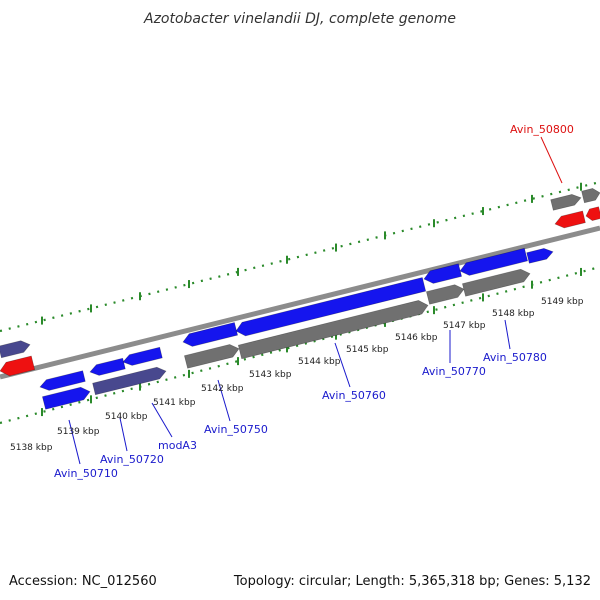  What do you see at coordinates (454, 371) in the screenshot?
I see `gene-label: Avin_50770` at bounding box center [454, 371].